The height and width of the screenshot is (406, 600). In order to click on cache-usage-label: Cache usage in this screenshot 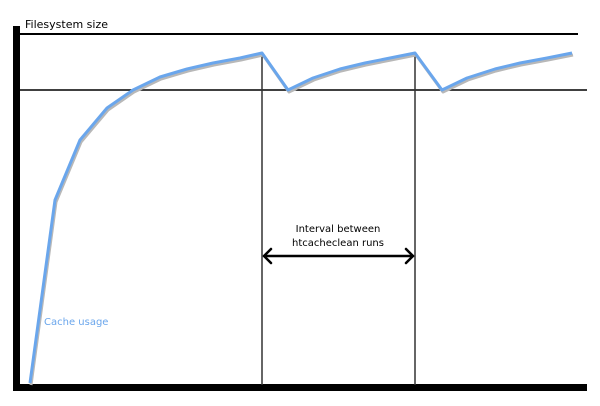, I will do `click(76, 322)`.